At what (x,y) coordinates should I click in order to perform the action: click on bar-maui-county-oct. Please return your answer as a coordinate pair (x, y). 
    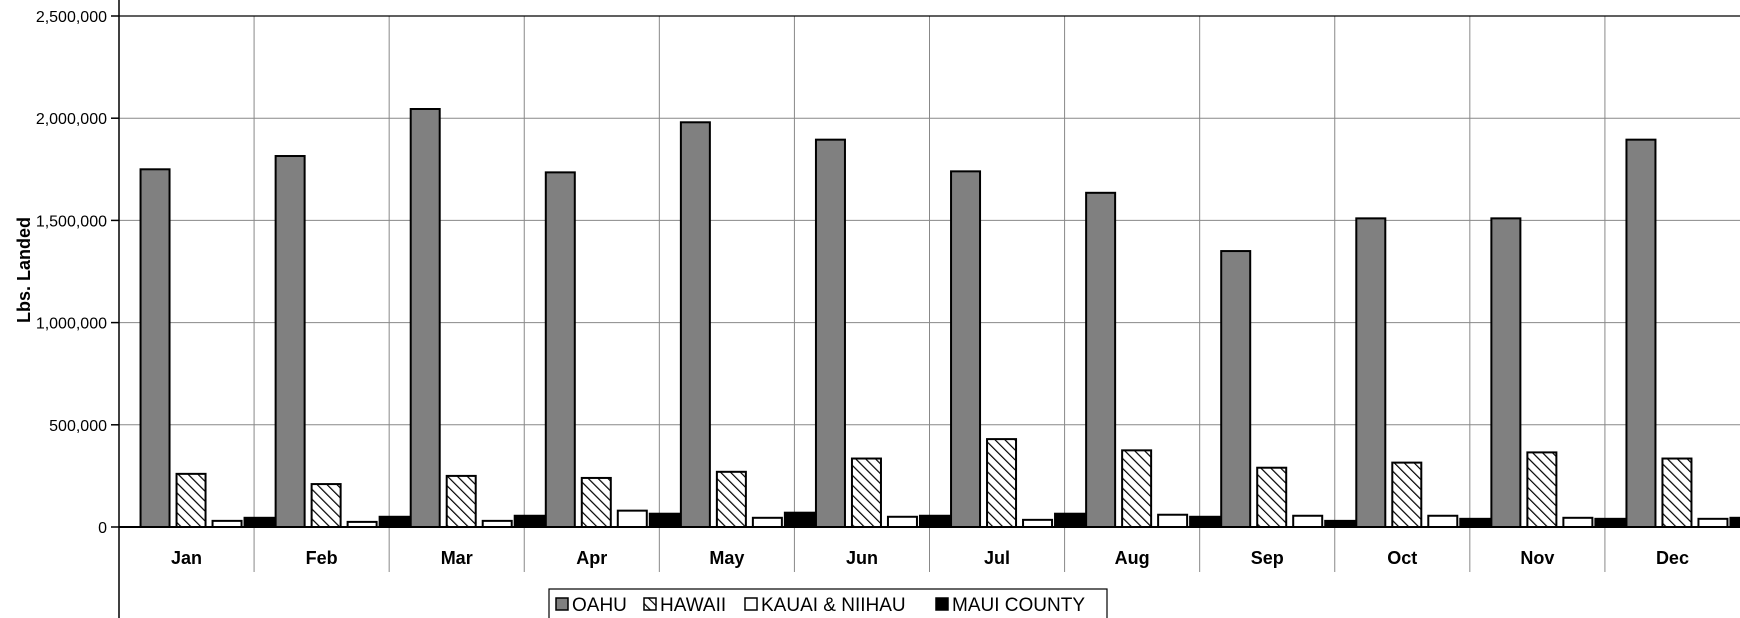
    Looking at the image, I should click on (1475, 522).